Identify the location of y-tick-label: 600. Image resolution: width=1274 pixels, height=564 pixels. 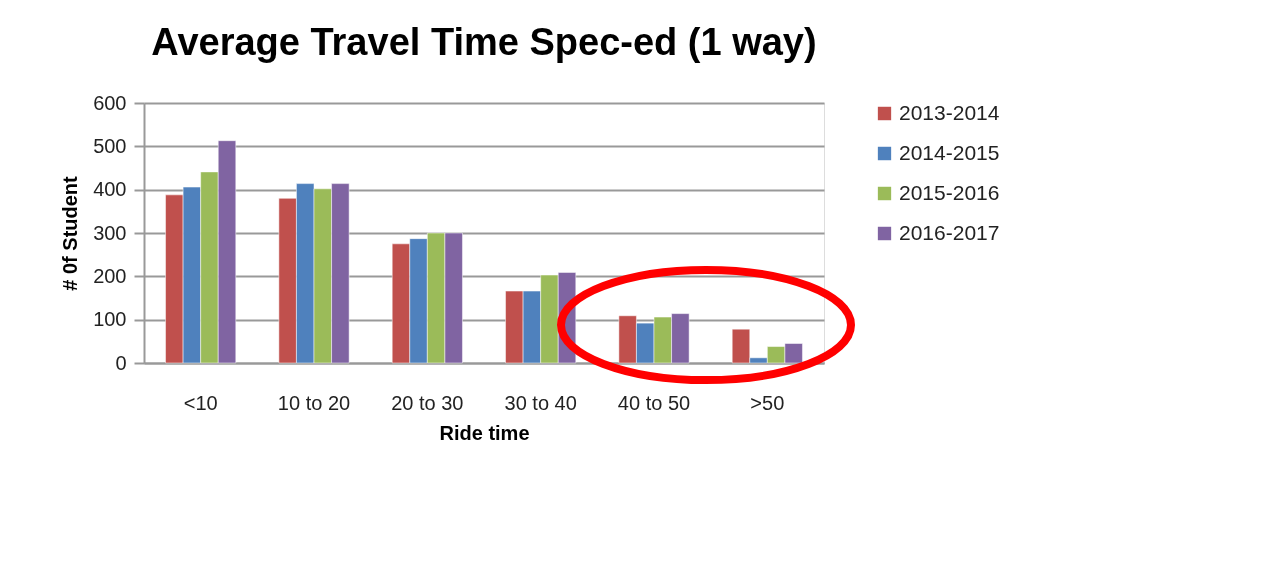
(110, 102).